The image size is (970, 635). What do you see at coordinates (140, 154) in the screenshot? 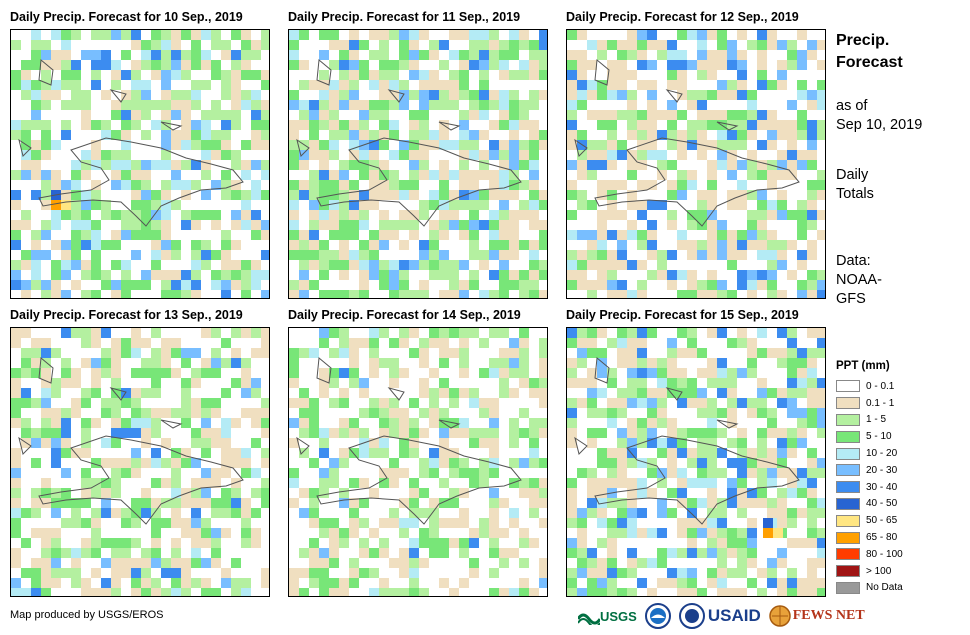
I see `forecast-panel-1: Daily Precip. Forecast for 10 Sep., 2019` at bounding box center [140, 154].